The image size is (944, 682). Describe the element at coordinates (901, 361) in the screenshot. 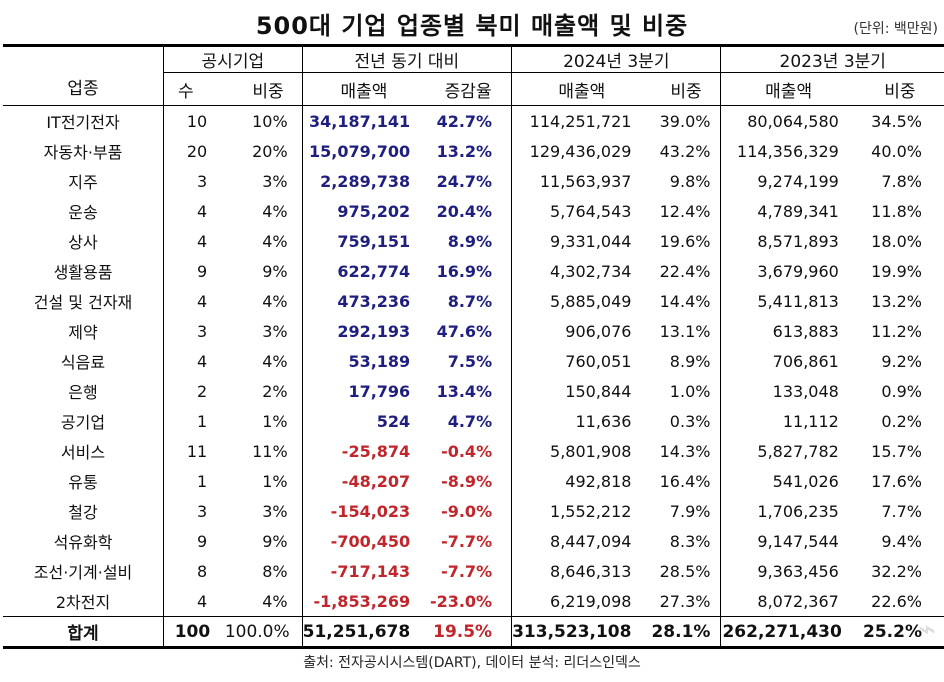

I see `cell-share-2023: 9.2%` at that location.